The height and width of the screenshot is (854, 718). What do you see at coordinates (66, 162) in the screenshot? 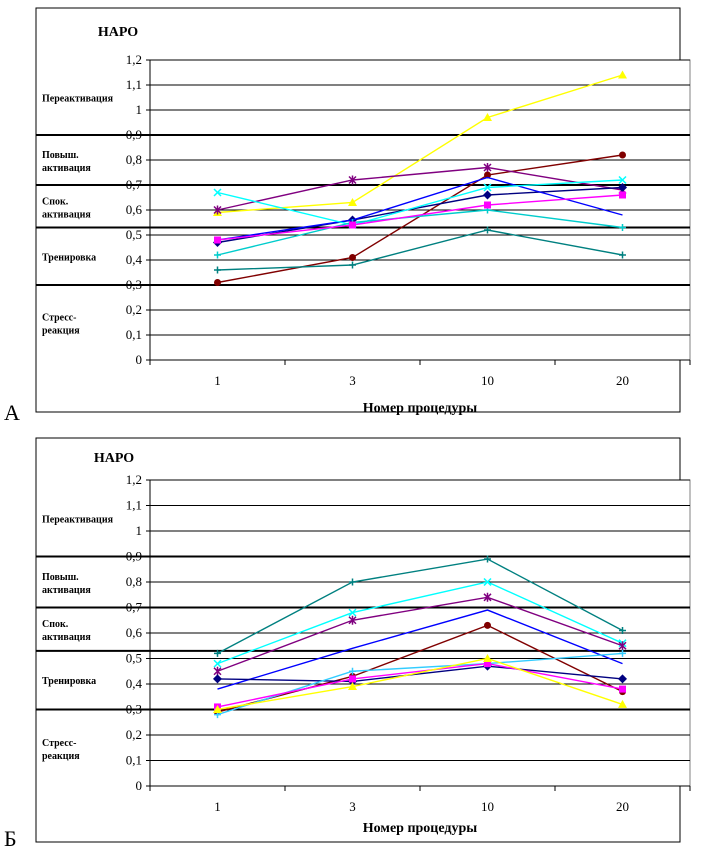
I see `chart-a-zone-label: Повыш. активация` at bounding box center [66, 162].